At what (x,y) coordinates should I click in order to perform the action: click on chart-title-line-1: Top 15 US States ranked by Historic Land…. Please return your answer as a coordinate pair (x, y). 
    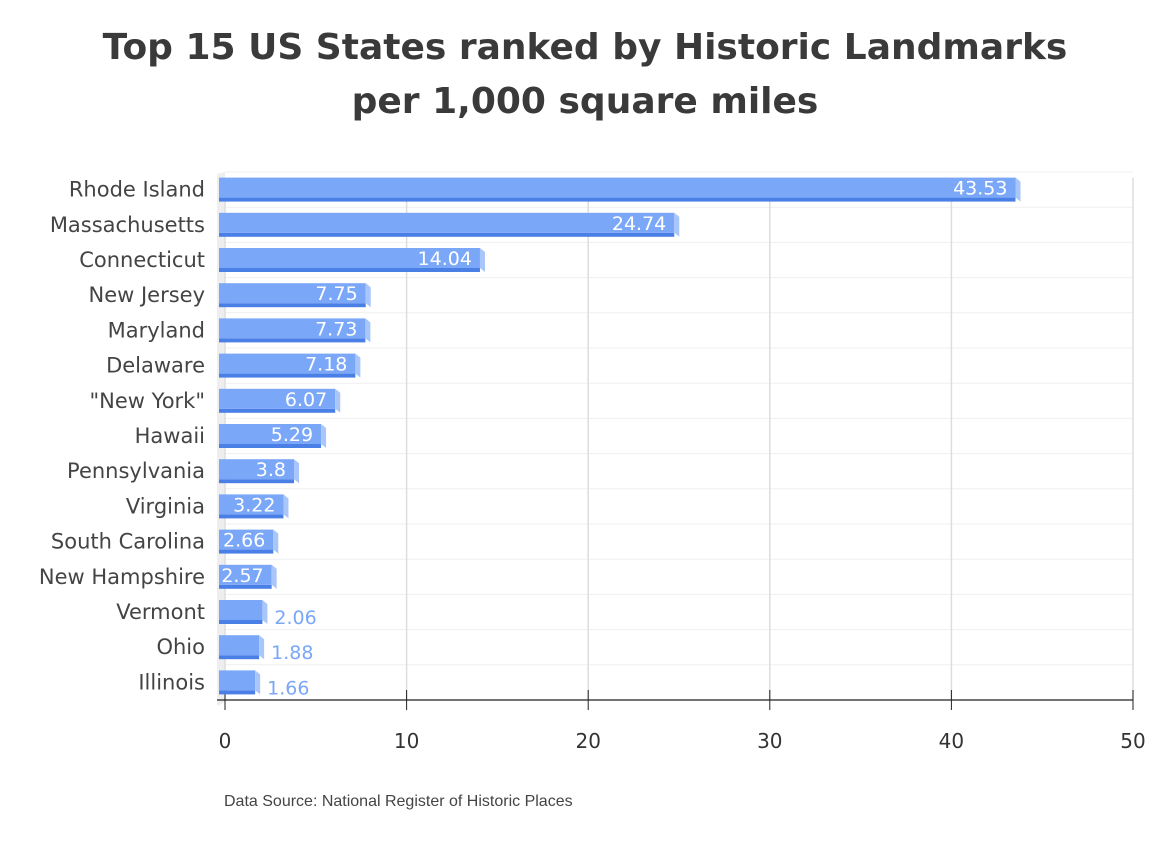
    Looking at the image, I should click on (585, 47).